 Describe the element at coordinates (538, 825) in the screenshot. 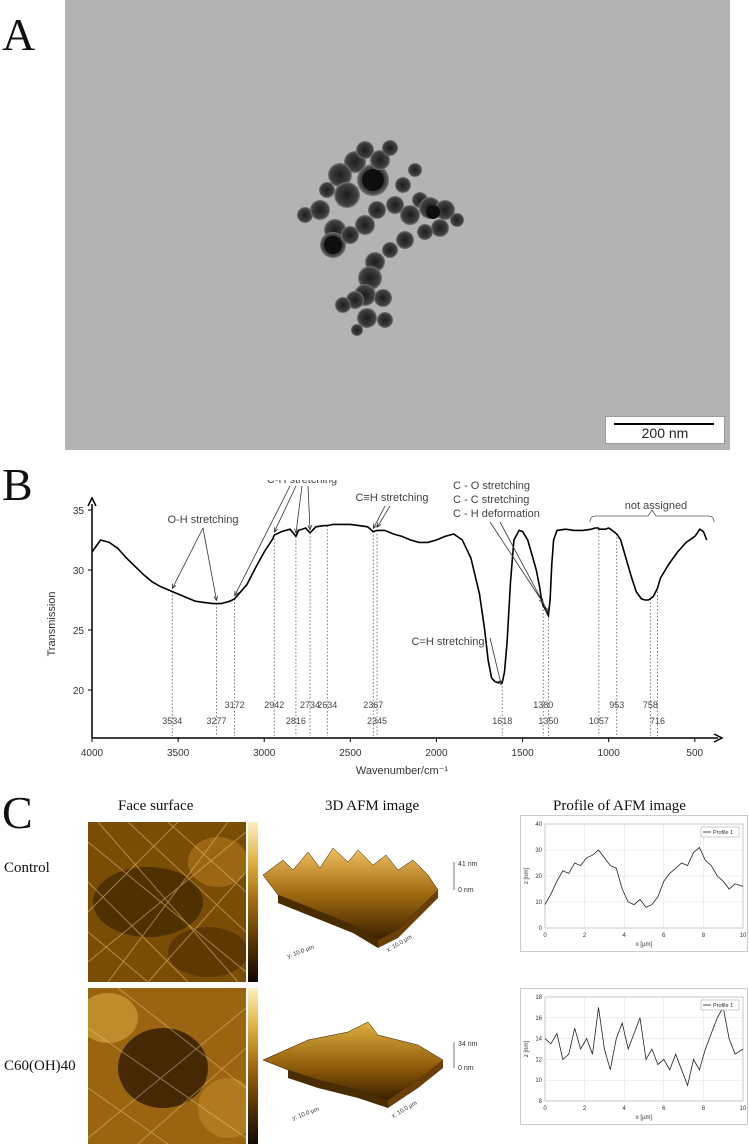

I see `profile-y-tick-label: 40` at that location.